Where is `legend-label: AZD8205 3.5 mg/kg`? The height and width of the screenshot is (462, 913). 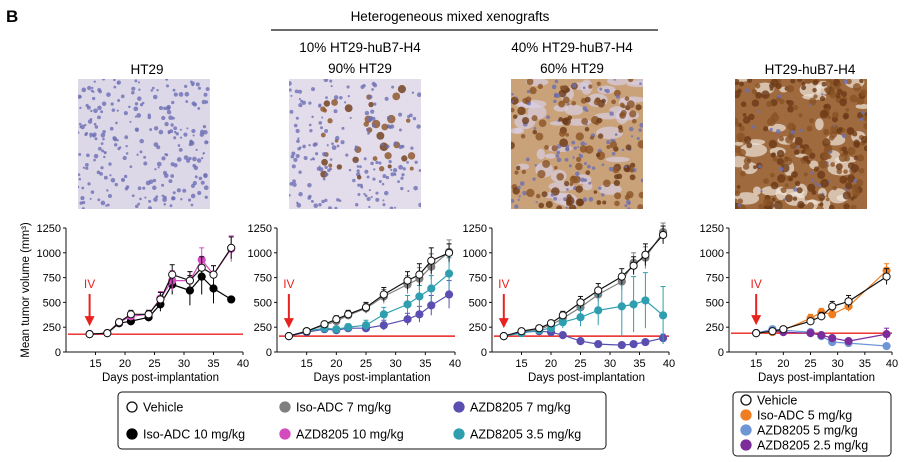
legend-label: AZD8205 3.5 mg/kg is located at coordinates (525, 435).